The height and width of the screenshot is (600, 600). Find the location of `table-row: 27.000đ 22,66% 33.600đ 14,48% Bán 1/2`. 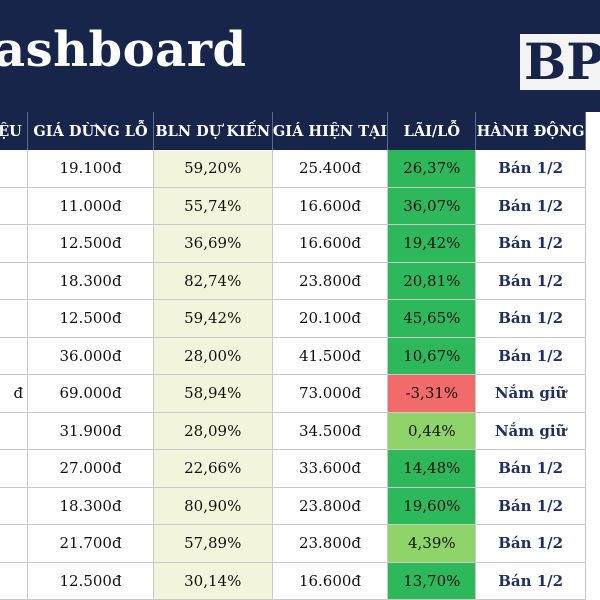

table-row: 27.000đ 22,66% 33.600đ 14,48% Bán 1/2 is located at coordinates (293, 468).